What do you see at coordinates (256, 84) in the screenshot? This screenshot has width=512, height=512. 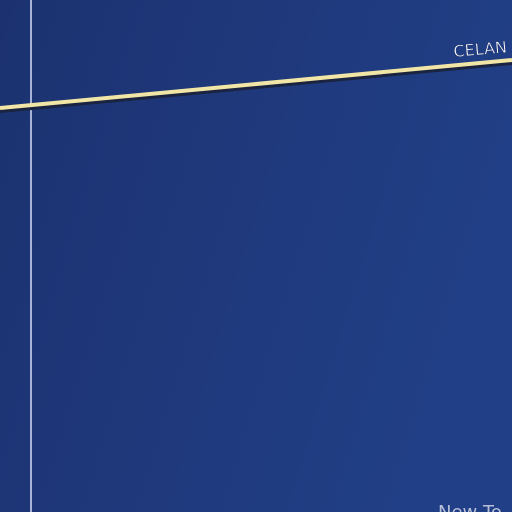 I see `road` at bounding box center [256, 84].